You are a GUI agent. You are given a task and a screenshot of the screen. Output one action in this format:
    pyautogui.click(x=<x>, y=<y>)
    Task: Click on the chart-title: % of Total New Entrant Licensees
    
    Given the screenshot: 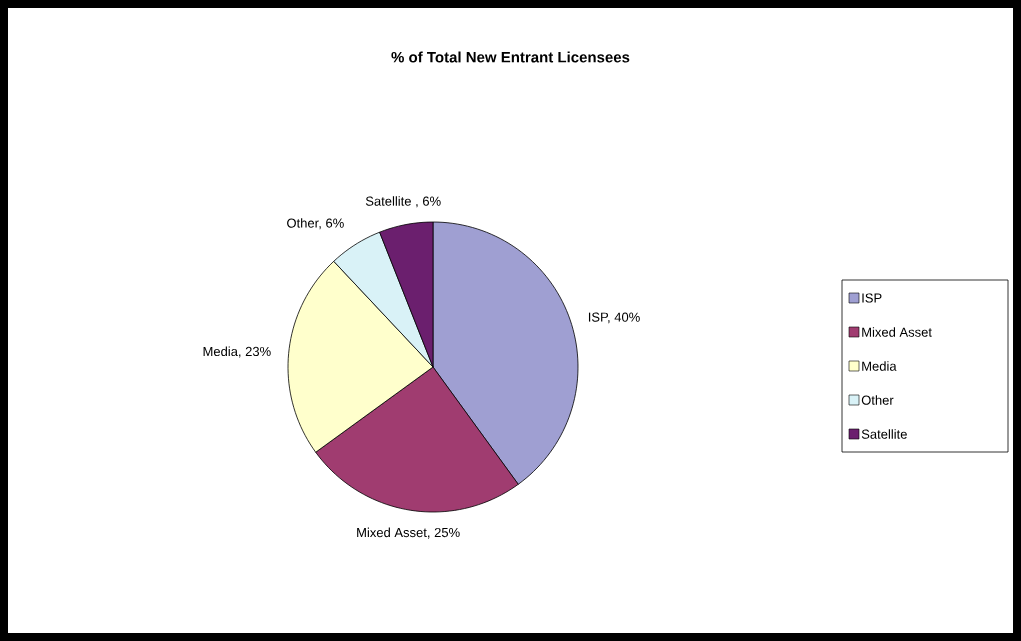 What is the action you would take?
    pyautogui.click(x=510, y=57)
    